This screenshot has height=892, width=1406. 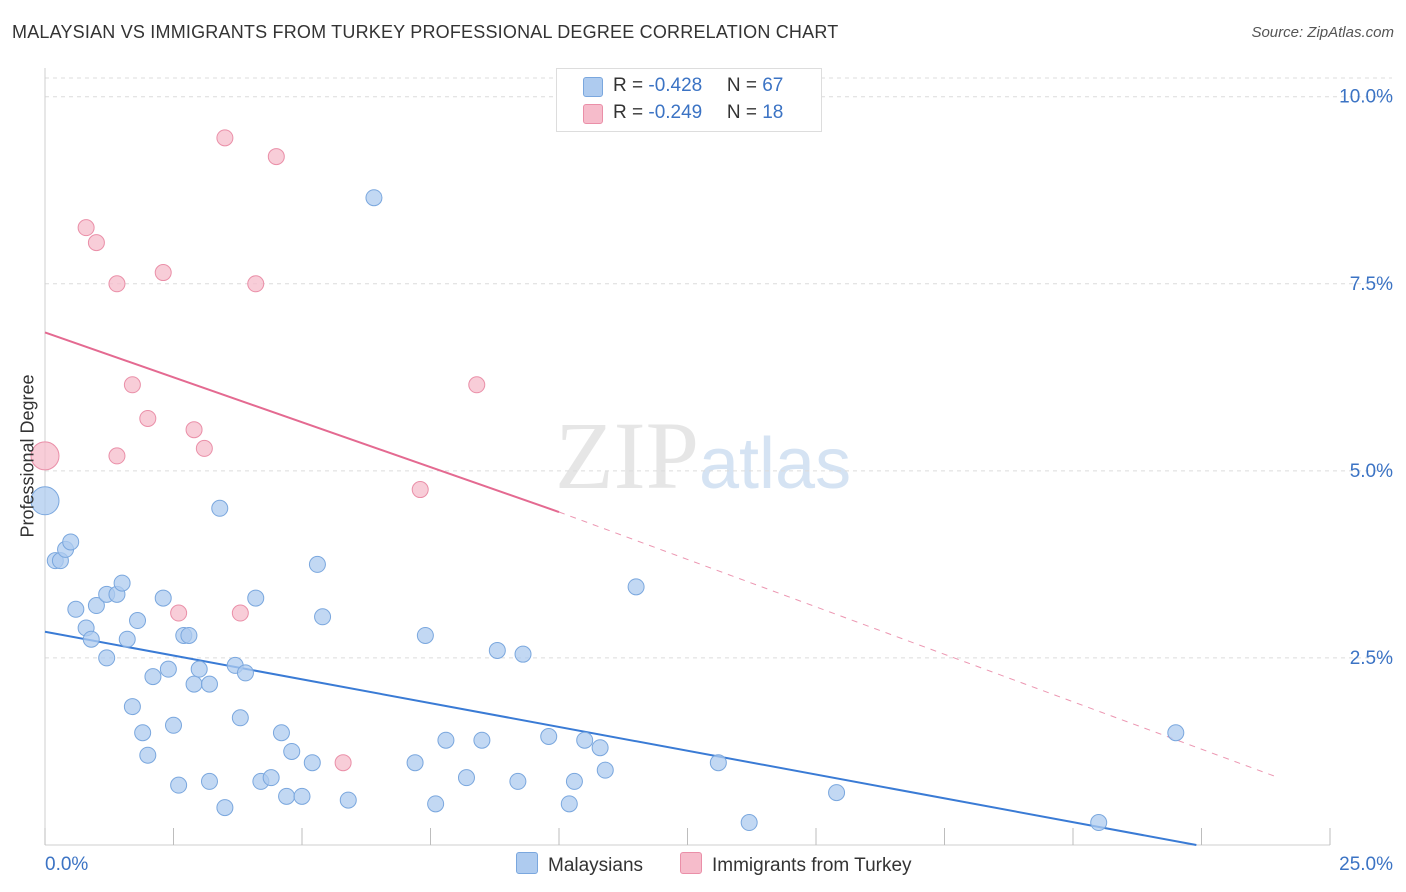 What do you see at coordinates (627, 455) in the screenshot?
I see `watermark-zip: ZIP` at bounding box center [627, 455].